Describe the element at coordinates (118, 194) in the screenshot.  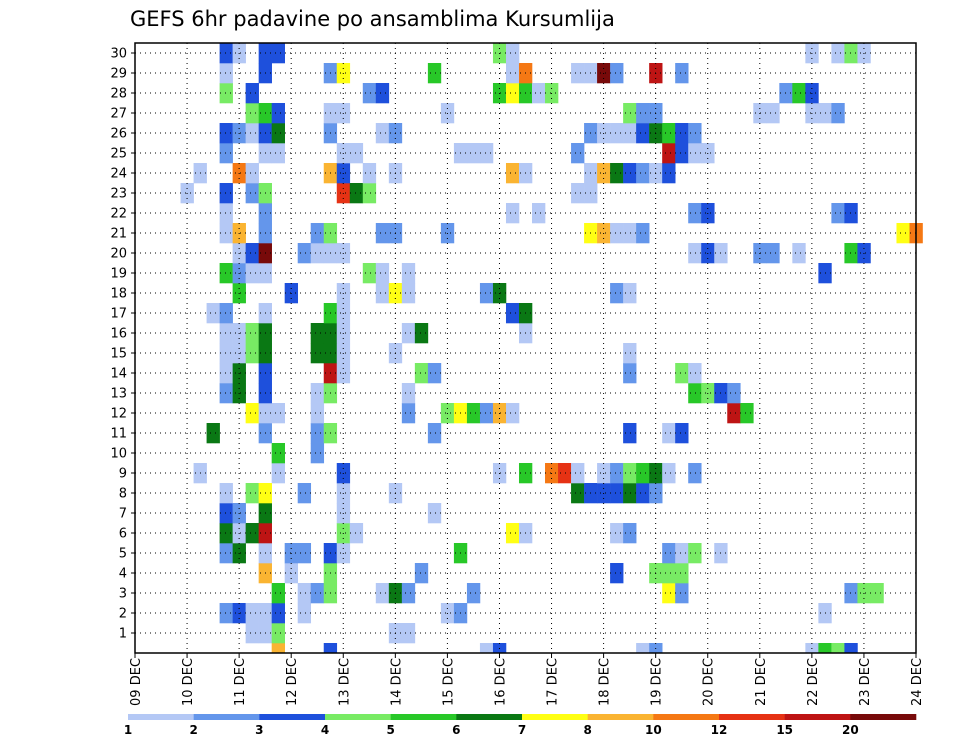
I see `y-tick-label: 23` at that location.